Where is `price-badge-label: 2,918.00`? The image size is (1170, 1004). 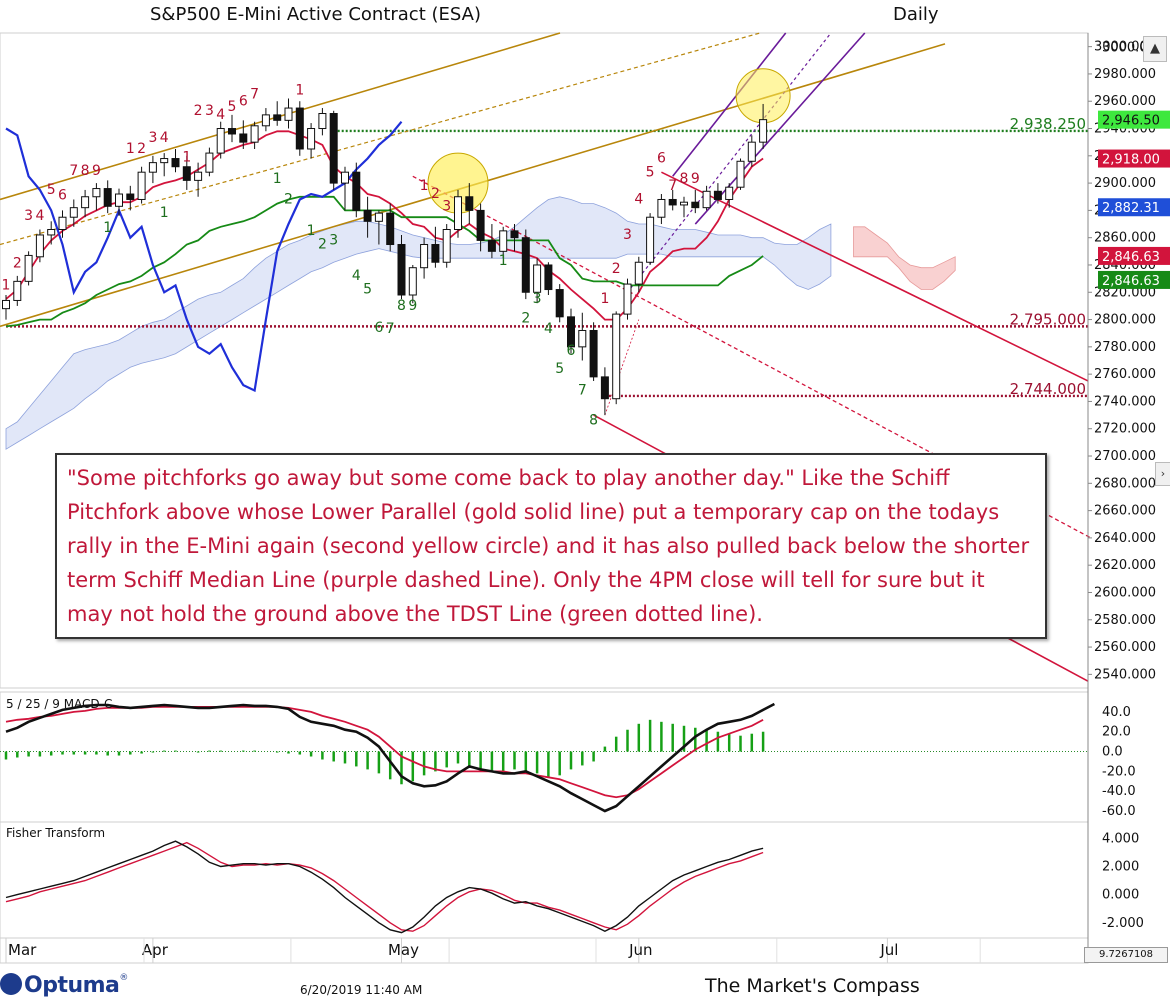
price-badge-label: 2,918.00 is located at coordinates (1131, 160).